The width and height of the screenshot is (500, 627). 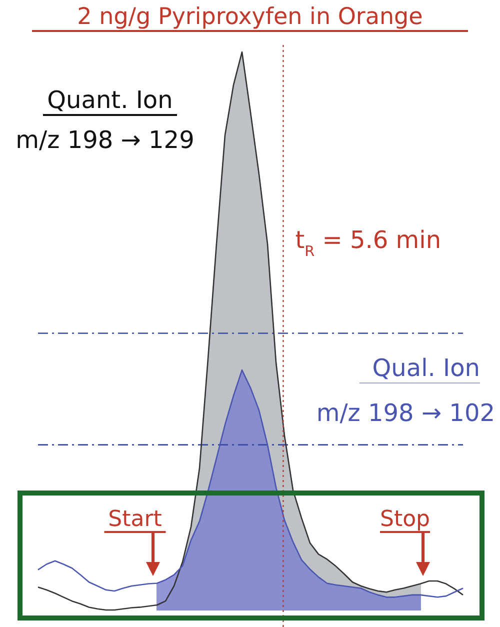 What do you see at coordinates (368, 243) in the screenshot?
I see `text: t$_{R}$ = 5.6 min` at bounding box center [368, 243].